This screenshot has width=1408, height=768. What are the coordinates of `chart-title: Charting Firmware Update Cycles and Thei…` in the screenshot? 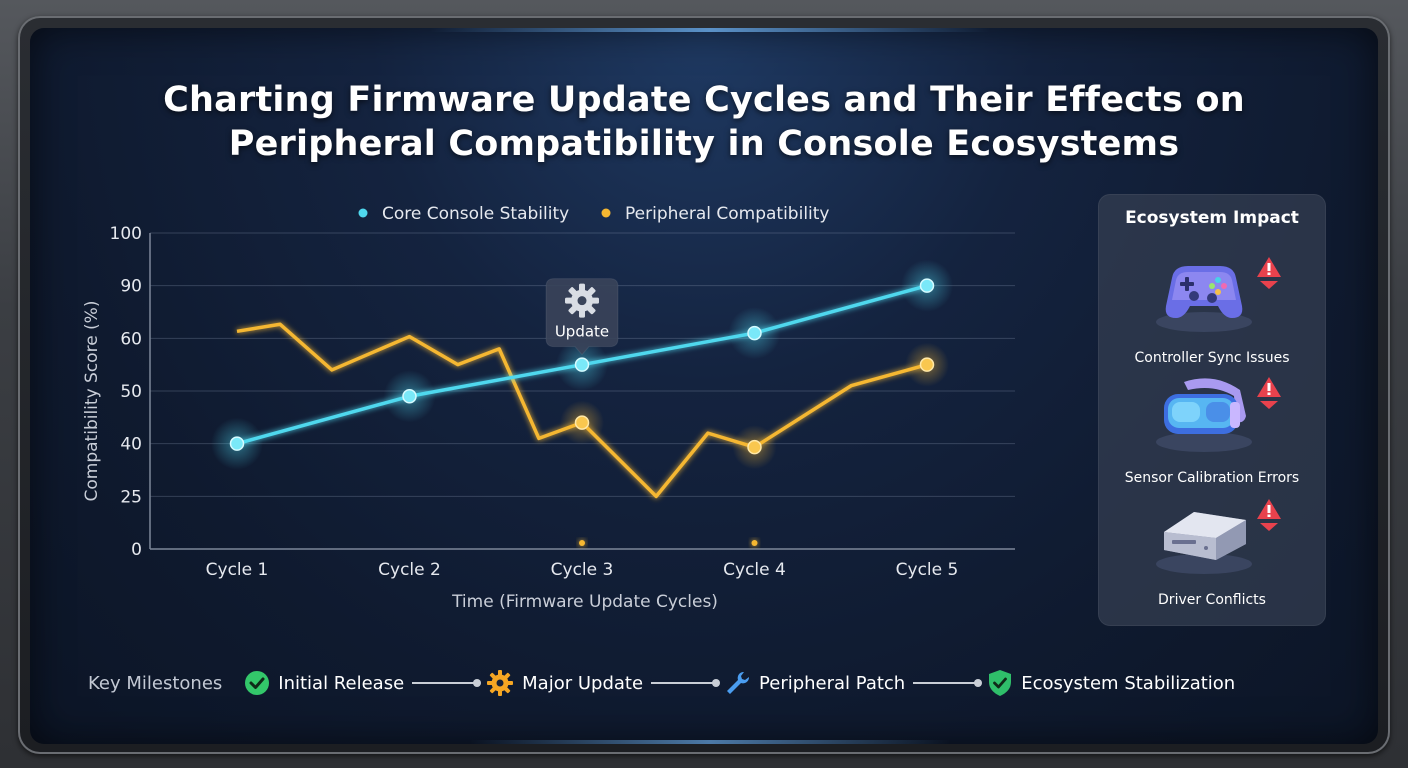 It's located at (704, 122).